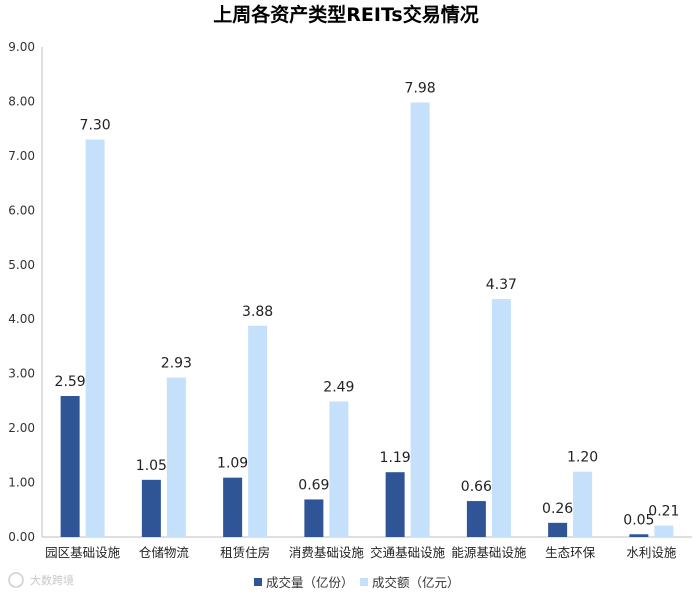  I want to click on category-labels: 园区基础设施 仓储物流 租赁住房 消费基础设施 交通基础设施 能源基础设施 生态环保 水利设施, so click(361, 552).